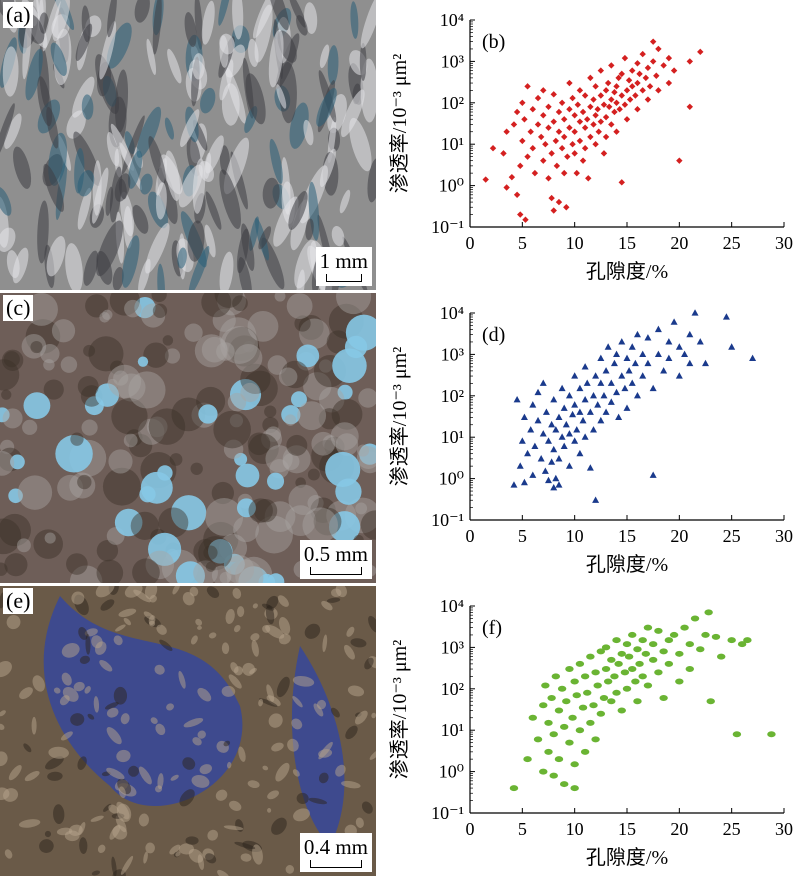 This screenshot has height=883, width=800. I want to click on x-tick-label: 20, so click(679, 536).